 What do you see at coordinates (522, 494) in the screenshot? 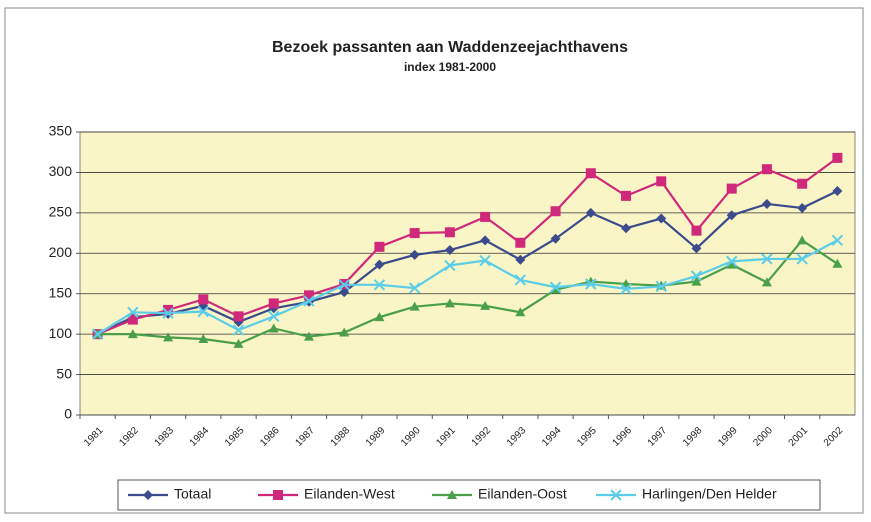
I see `legend-label: Eilanden-Oost` at bounding box center [522, 494].